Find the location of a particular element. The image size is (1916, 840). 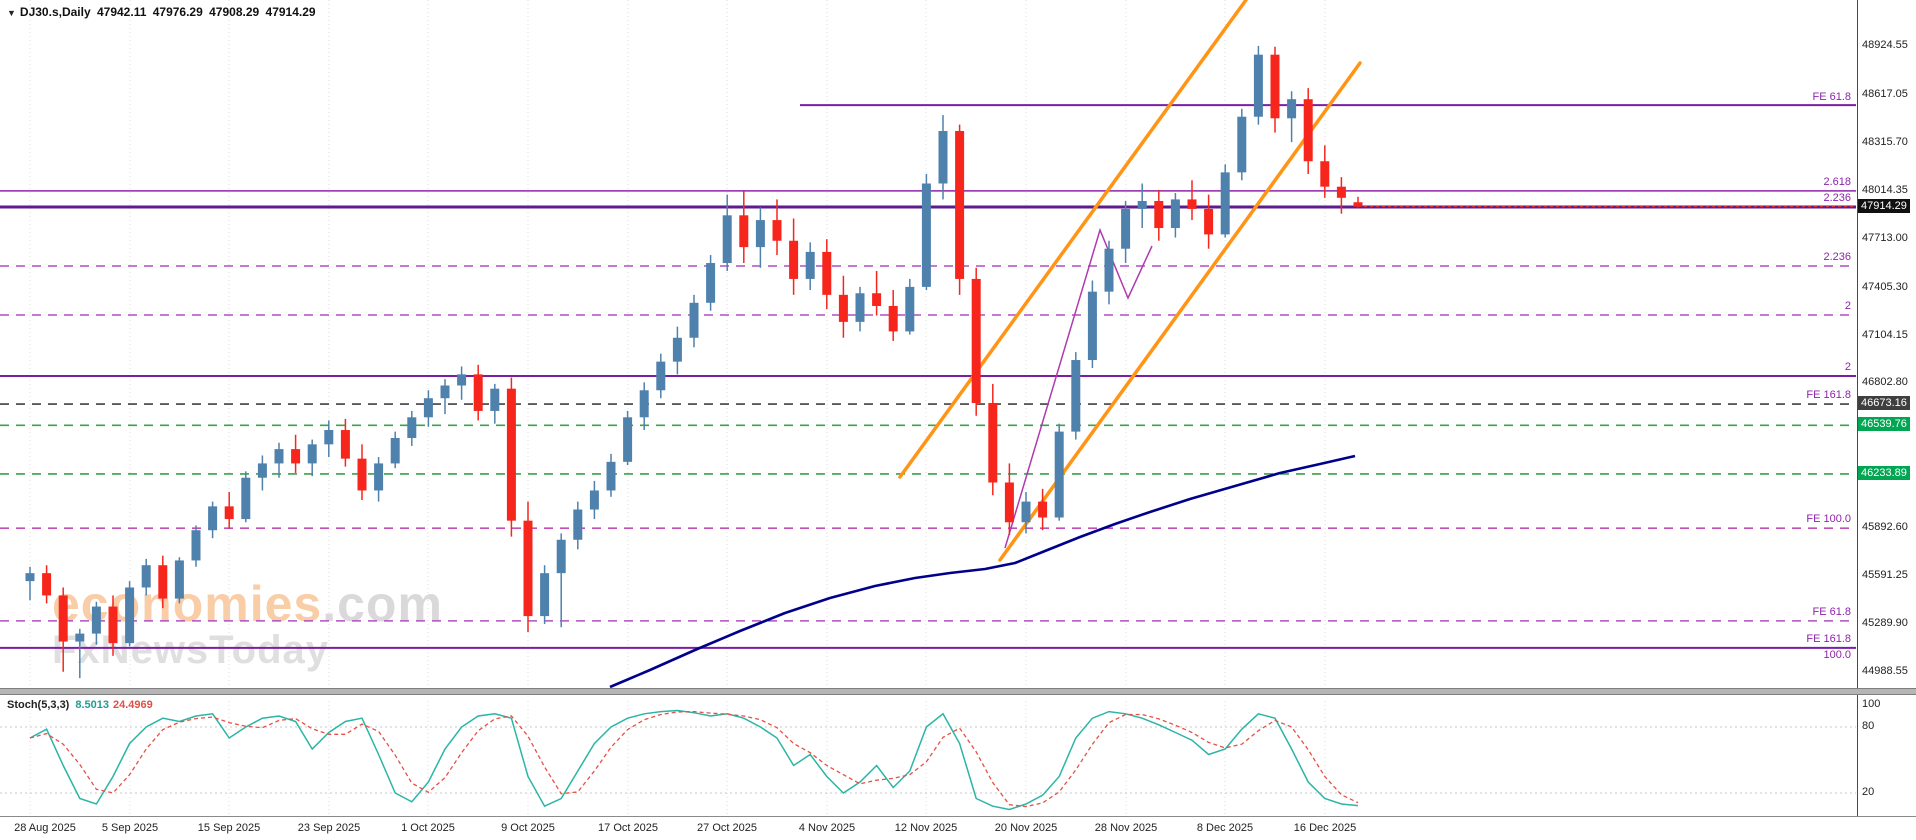

price-axis-label: 48315.70 is located at coordinates (1885, 141).